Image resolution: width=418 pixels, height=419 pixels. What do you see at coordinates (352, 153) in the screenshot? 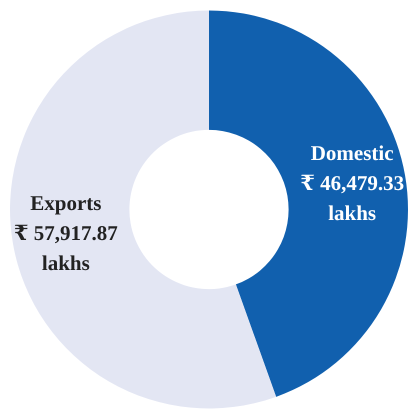
I see `slice-label: Domestic` at bounding box center [352, 153].